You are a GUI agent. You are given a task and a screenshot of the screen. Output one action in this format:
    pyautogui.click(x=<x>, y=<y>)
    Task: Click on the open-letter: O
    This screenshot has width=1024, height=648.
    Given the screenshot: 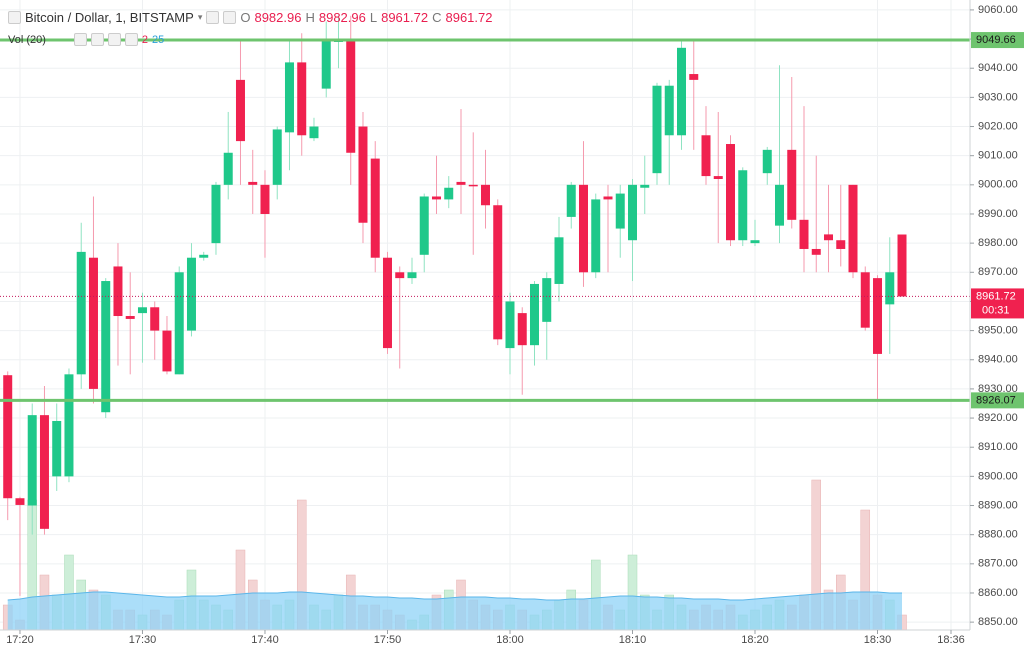 What is the action you would take?
    pyautogui.click(x=245, y=17)
    